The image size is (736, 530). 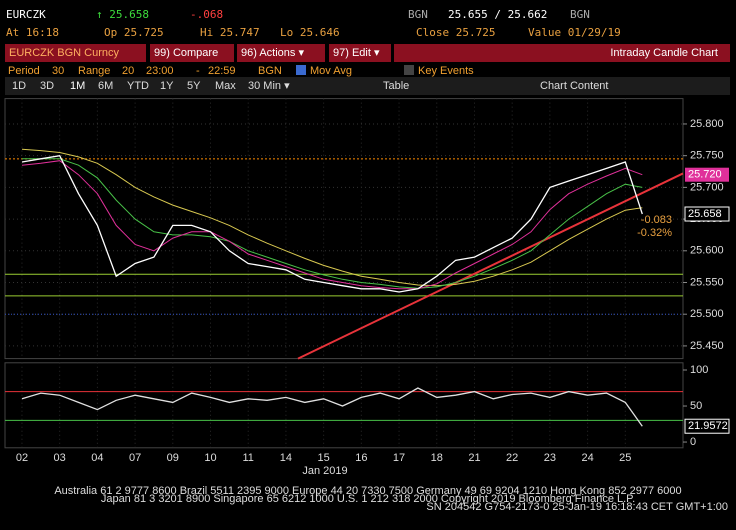 I want to click on y-tick-label: 100, so click(x=699, y=370).